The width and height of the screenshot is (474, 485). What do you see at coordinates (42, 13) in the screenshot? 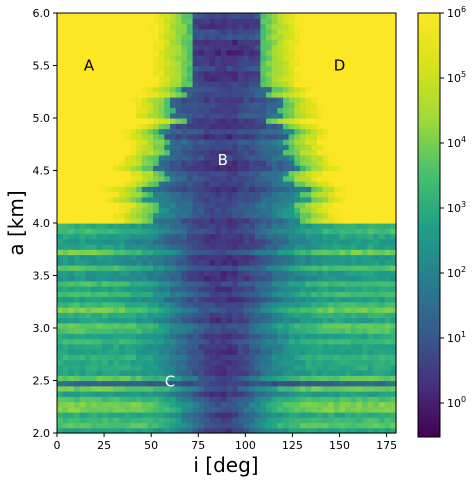
I see `y-tick-label: 6.0` at bounding box center [42, 13].